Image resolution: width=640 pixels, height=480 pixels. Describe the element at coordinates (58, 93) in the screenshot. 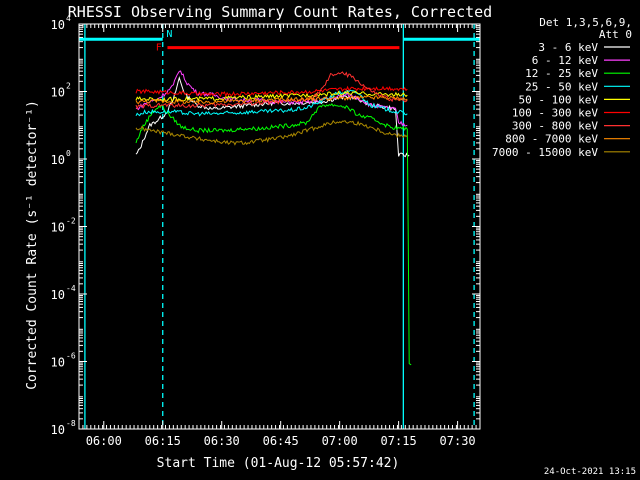

I see `y-tick-label-1: 10` at that location.